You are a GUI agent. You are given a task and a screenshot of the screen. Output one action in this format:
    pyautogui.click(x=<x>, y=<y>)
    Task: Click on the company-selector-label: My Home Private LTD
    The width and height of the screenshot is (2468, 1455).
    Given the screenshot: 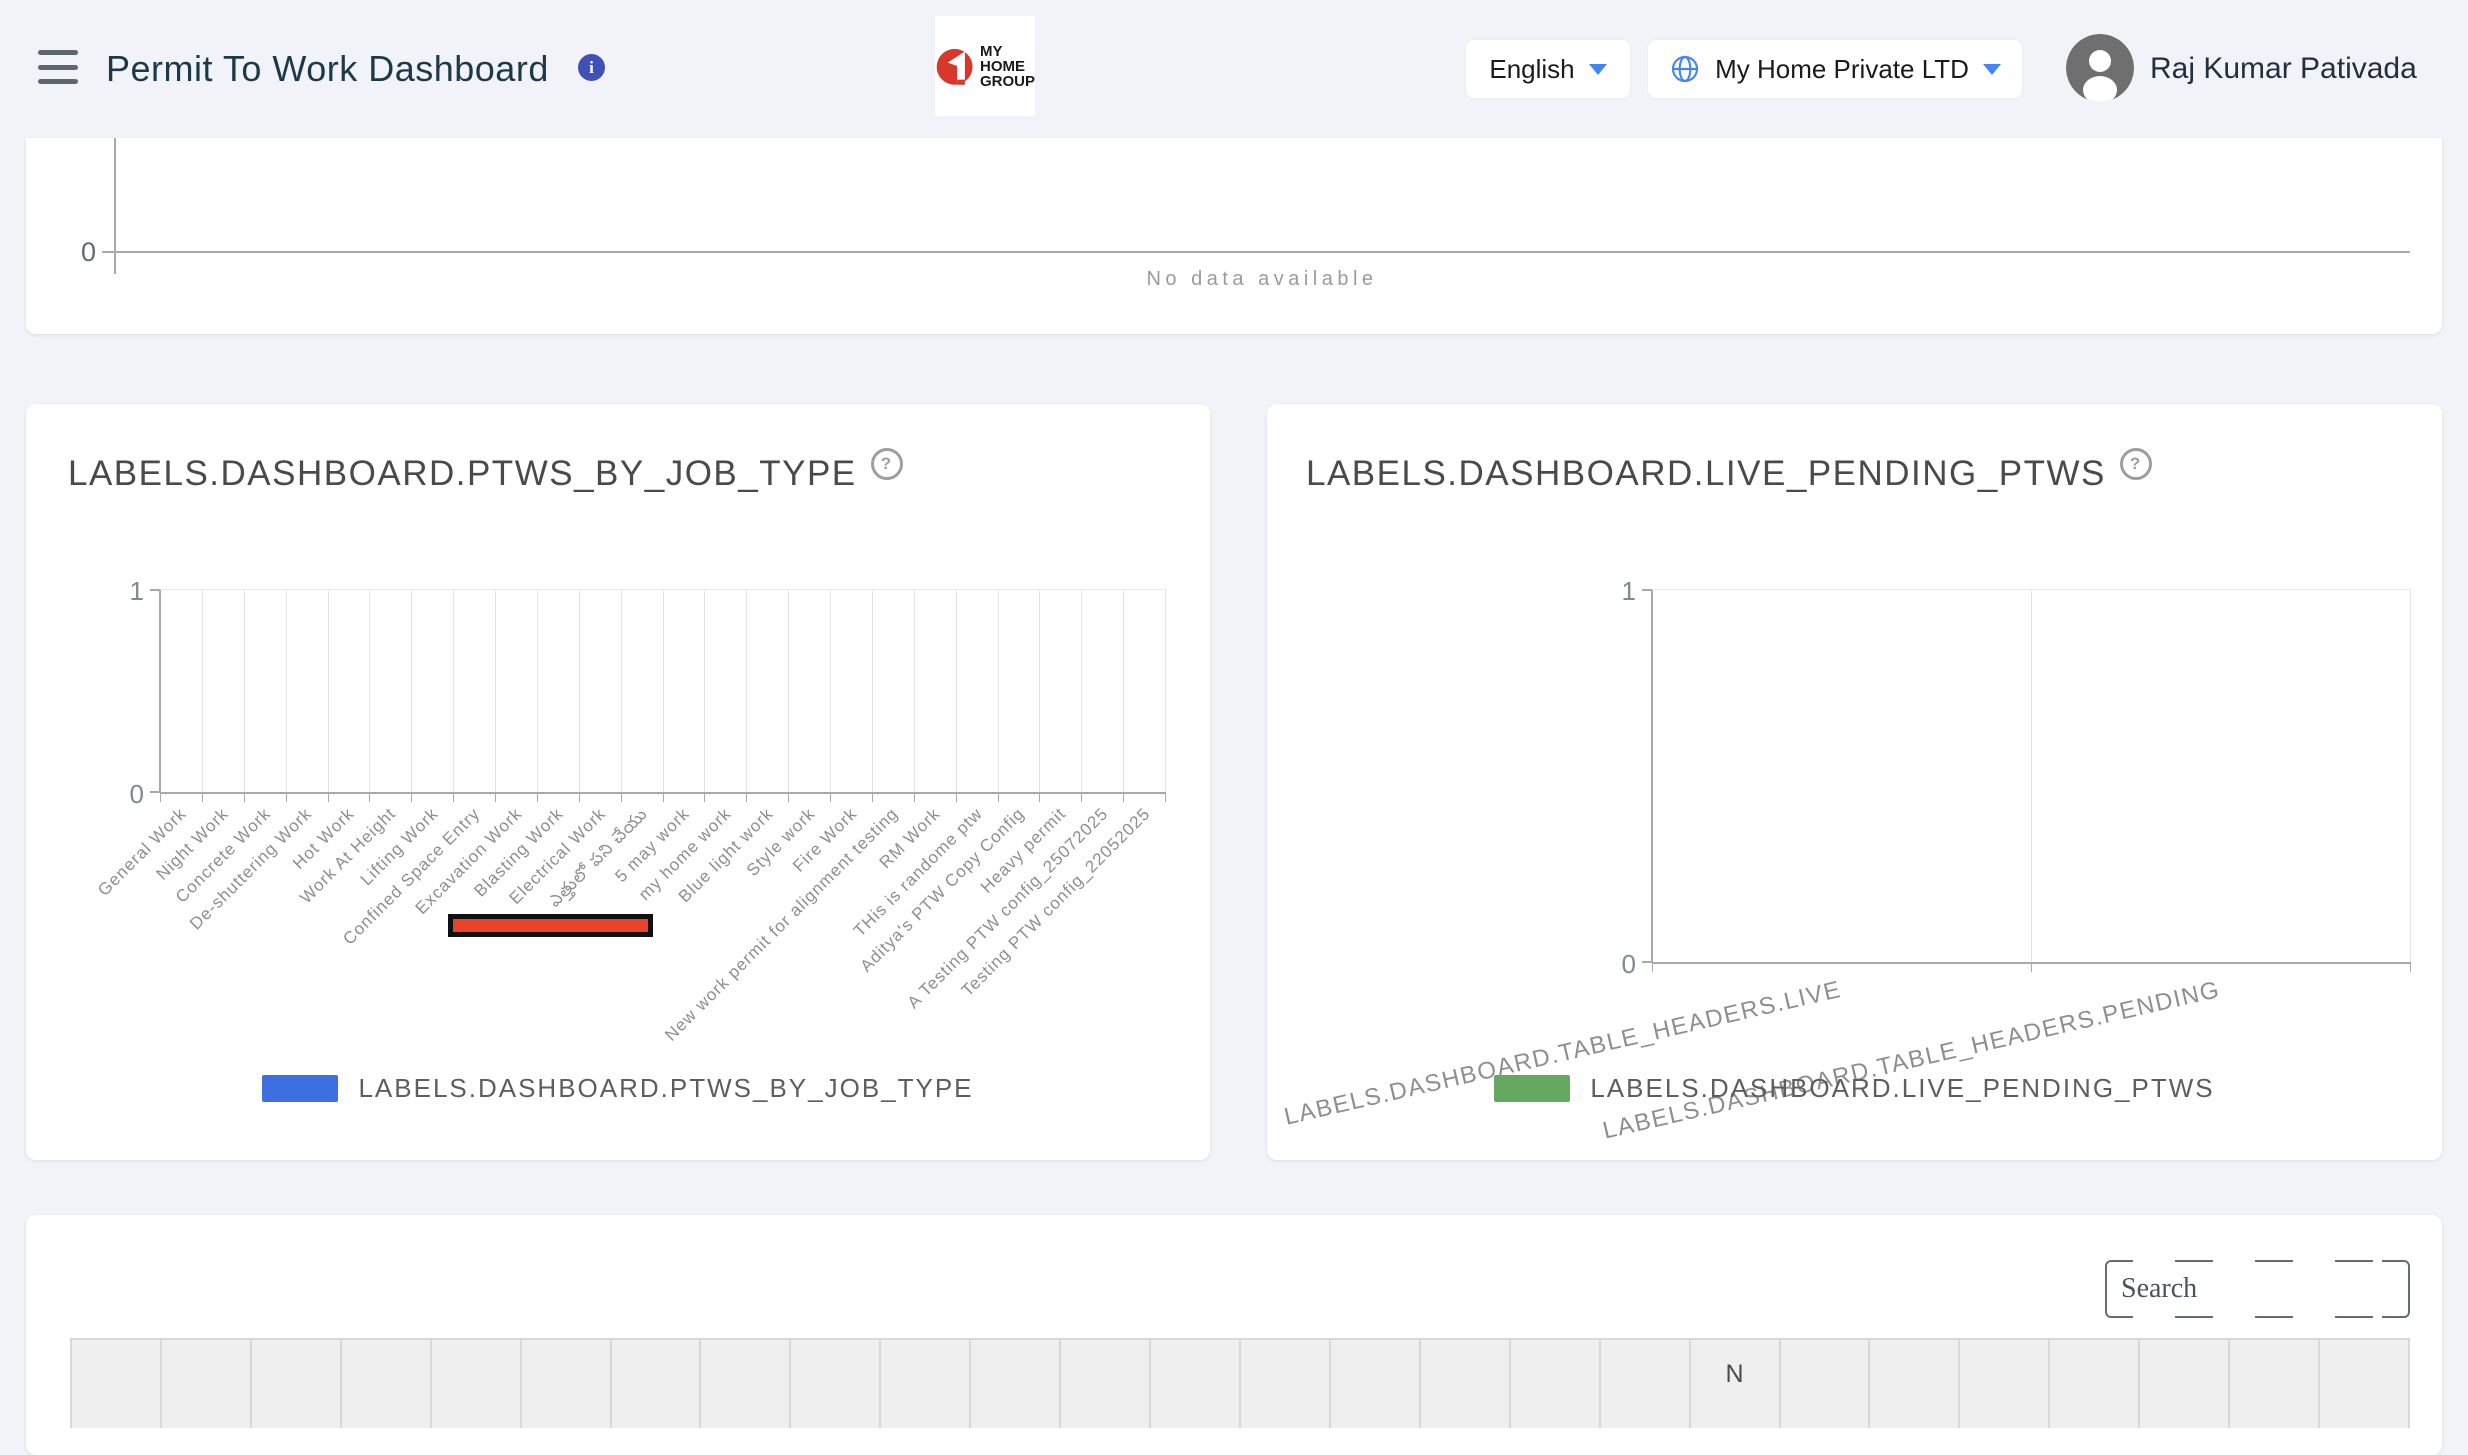 What is the action you would take?
    pyautogui.click(x=1842, y=68)
    